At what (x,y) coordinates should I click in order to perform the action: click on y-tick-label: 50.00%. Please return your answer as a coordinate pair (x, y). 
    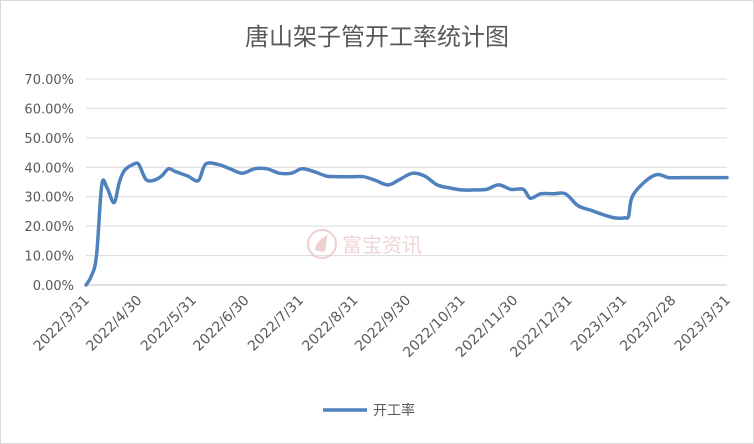
    Looking at the image, I should click on (49, 139).